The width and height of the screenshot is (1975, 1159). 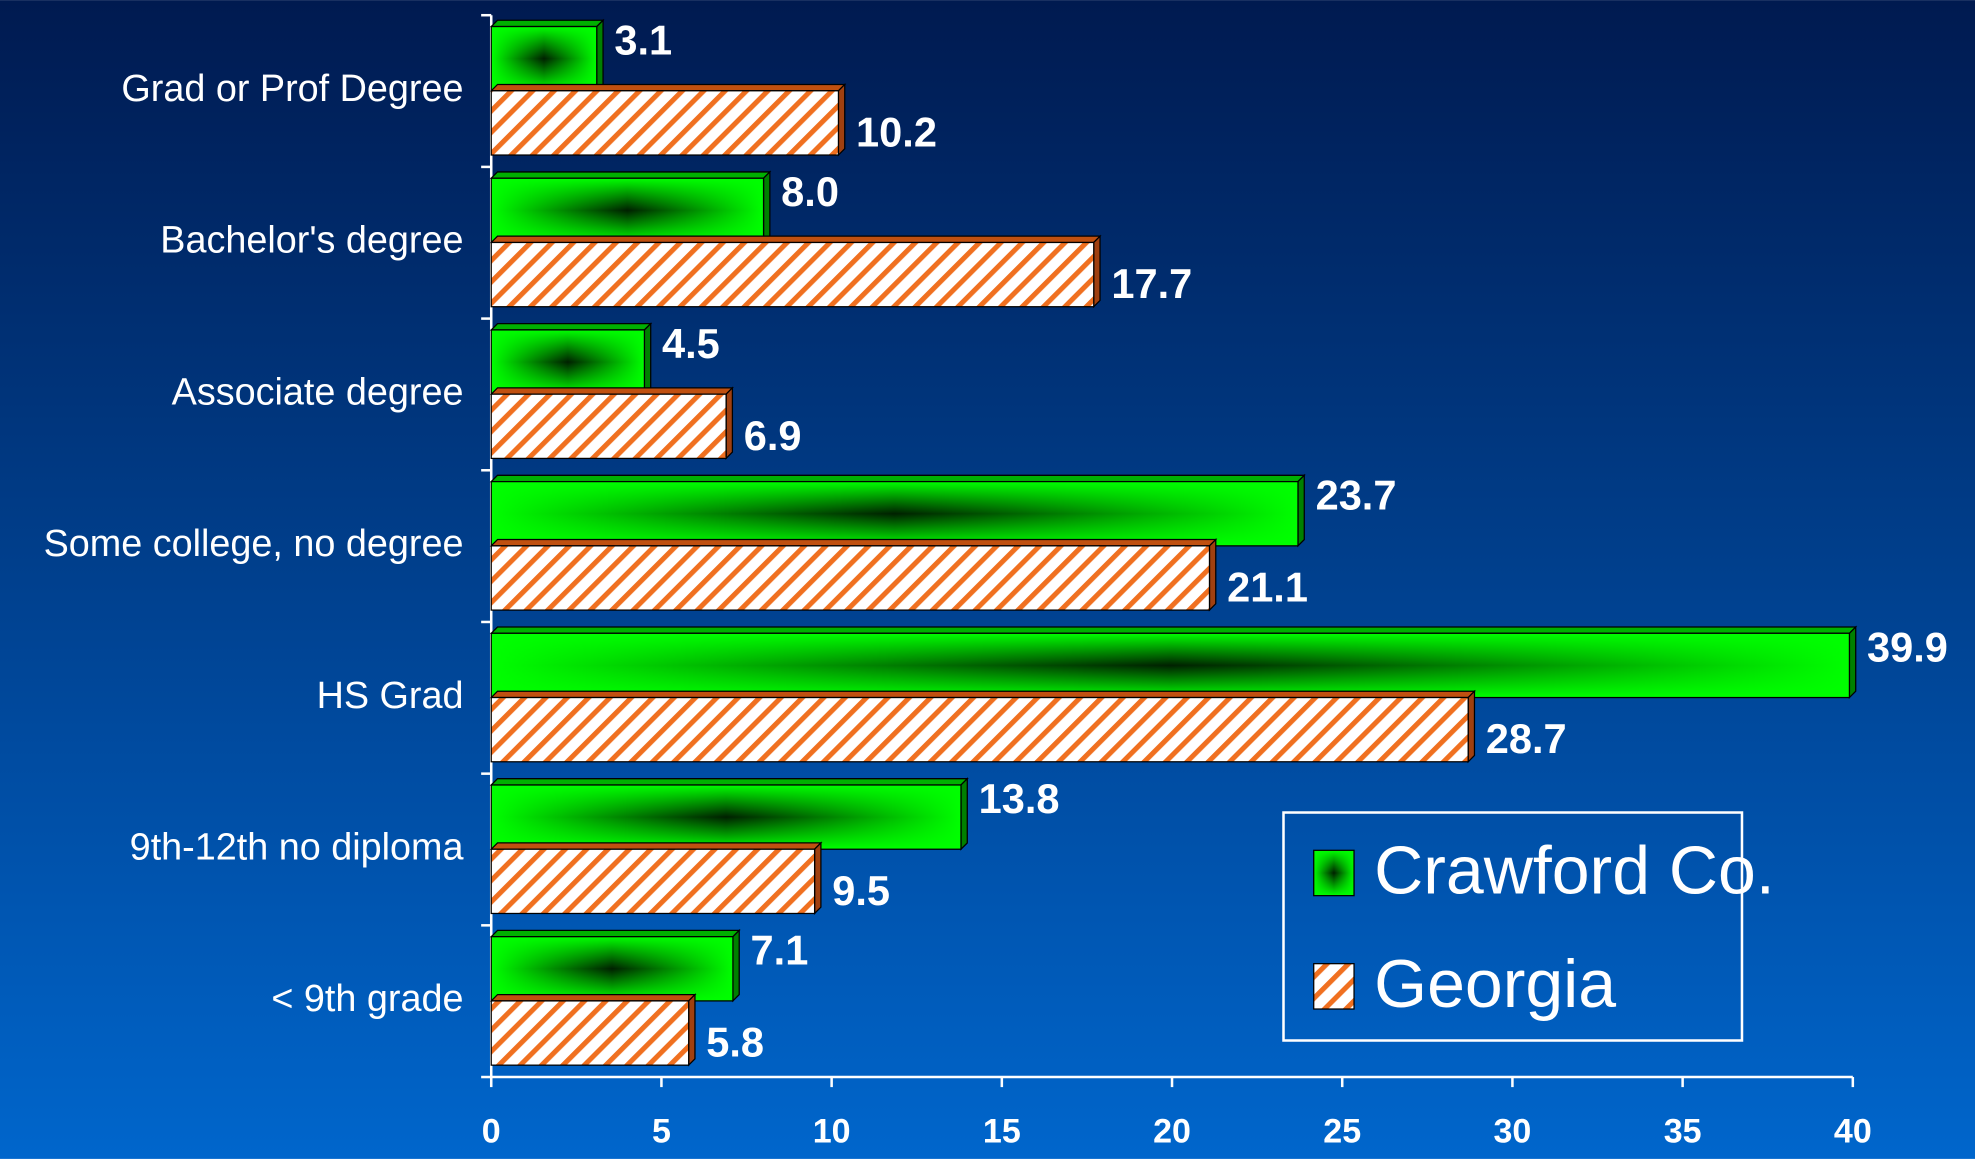 What do you see at coordinates (1574, 870) in the screenshot?
I see `legend-label: Crawford Co.` at bounding box center [1574, 870].